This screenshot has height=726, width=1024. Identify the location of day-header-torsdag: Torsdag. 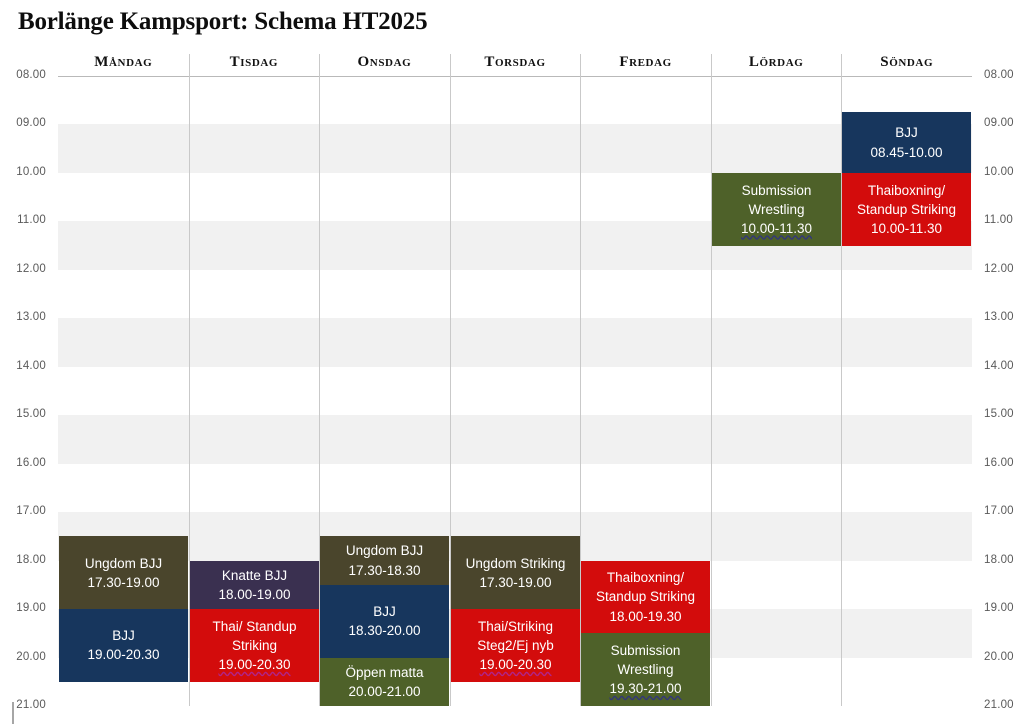
(515, 62).